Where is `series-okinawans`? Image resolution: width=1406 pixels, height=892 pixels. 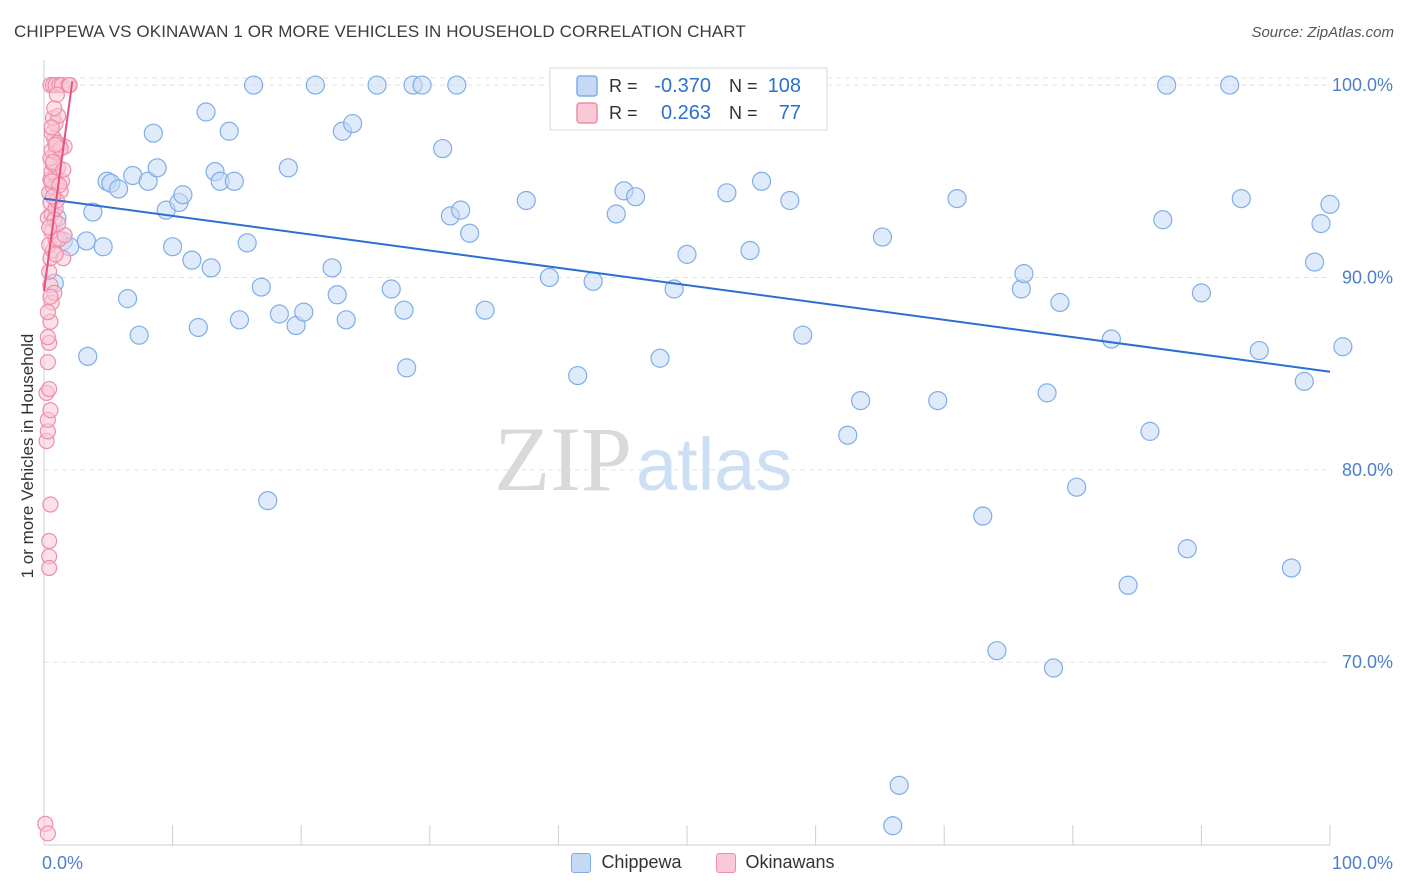
series-okinawans is located at coordinates (57, 459).